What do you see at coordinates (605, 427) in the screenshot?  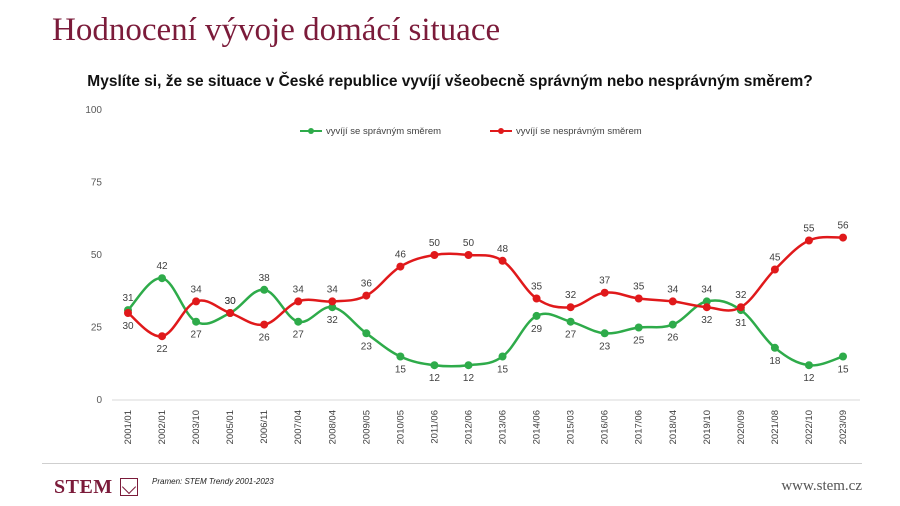 I see `x-tick-label: 2016/06` at bounding box center [605, 427].